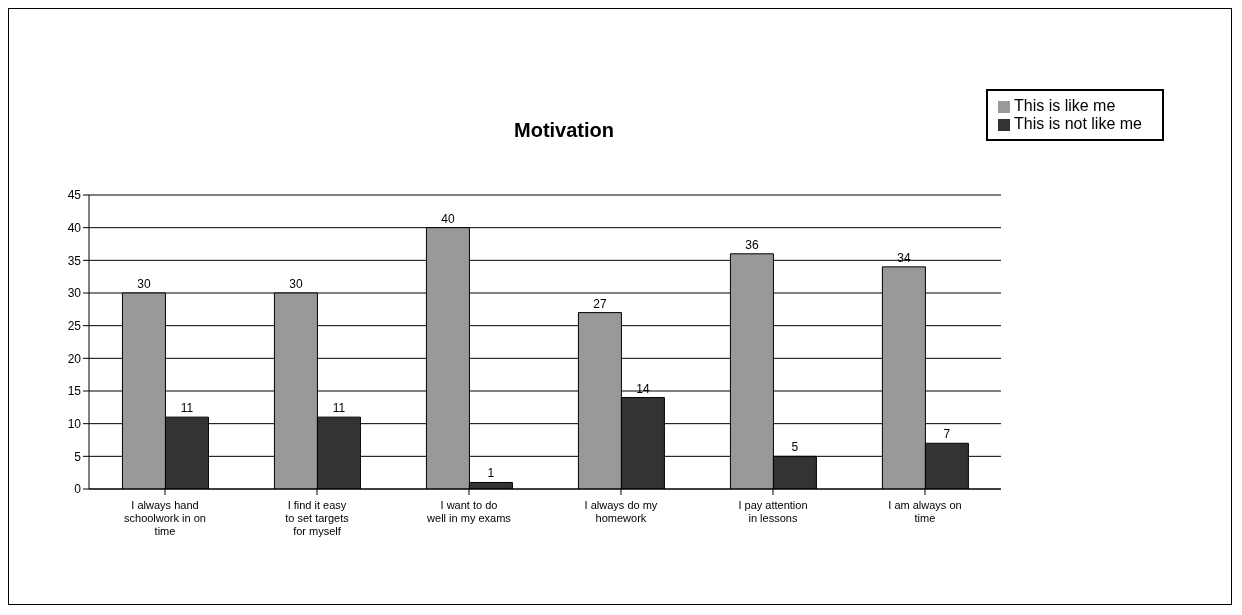 The width and height of the screenshot is (1242, 615). Describe the element at coordinates (317, 518) in the screenshot. I see `x-tick-label: I find it easy to set targets for myself` at that location.